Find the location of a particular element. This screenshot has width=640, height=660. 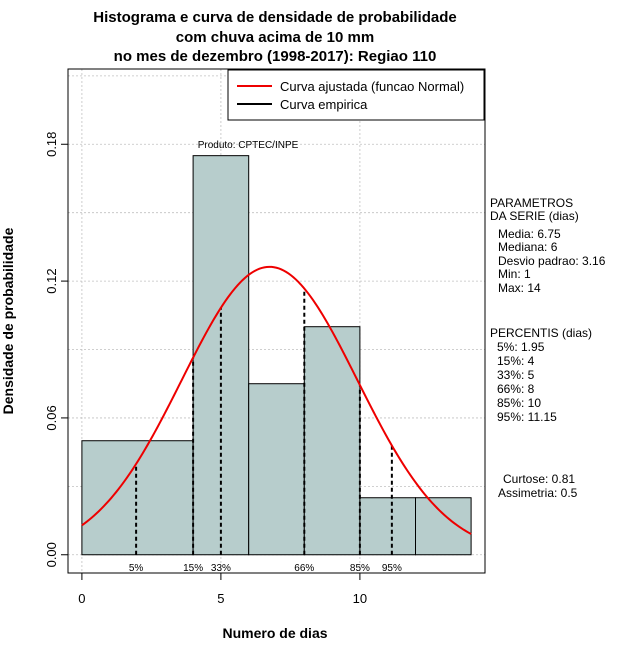

legend-box is located at coordinates (356, 95).